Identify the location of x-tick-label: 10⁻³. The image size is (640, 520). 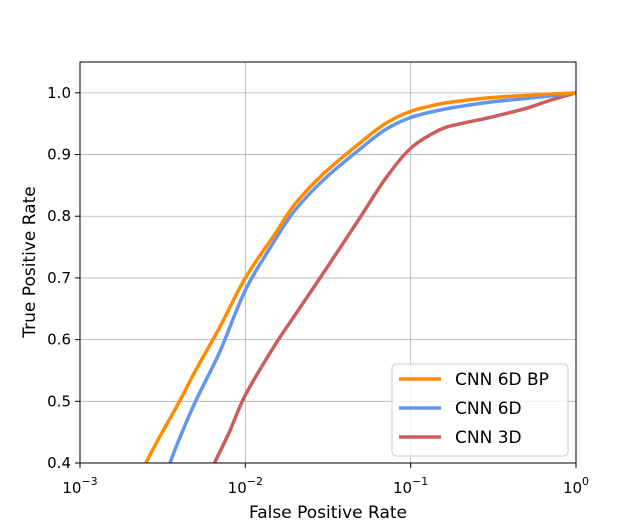
(79, 486).